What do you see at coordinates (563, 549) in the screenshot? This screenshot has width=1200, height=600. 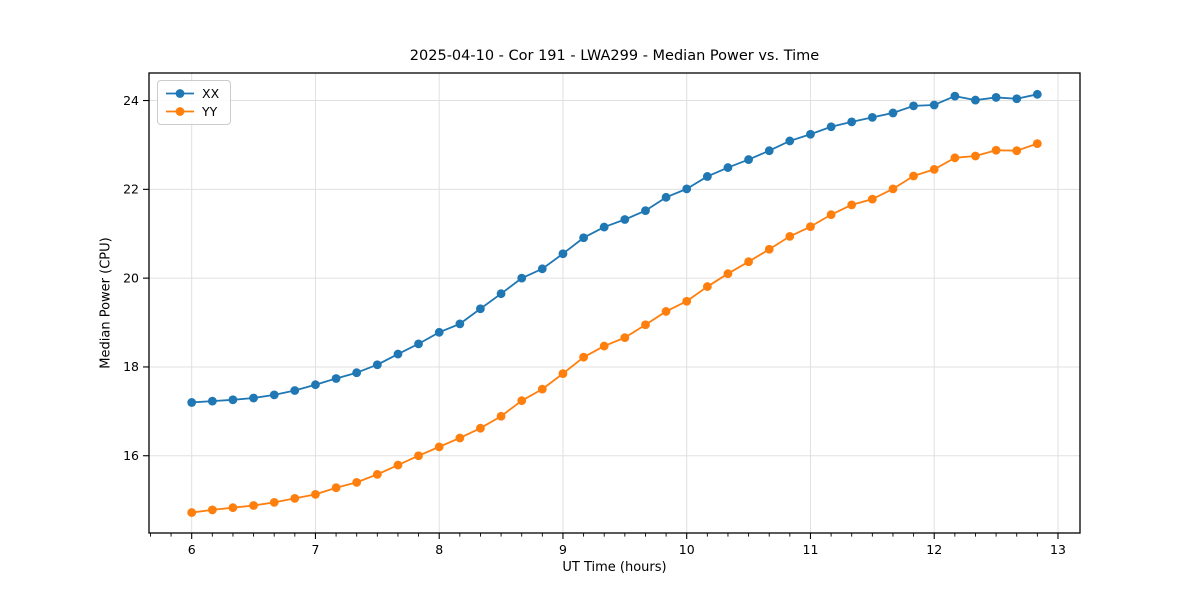 I see `svg-text: 9` at bounding box center [563, 549].